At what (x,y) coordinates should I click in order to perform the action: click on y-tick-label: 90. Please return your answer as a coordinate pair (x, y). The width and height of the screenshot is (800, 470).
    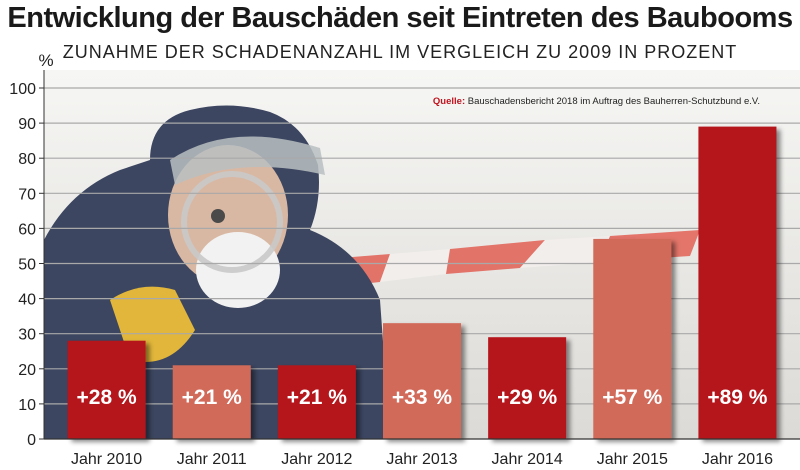
    Looking at the image, I should click on (27, 124).